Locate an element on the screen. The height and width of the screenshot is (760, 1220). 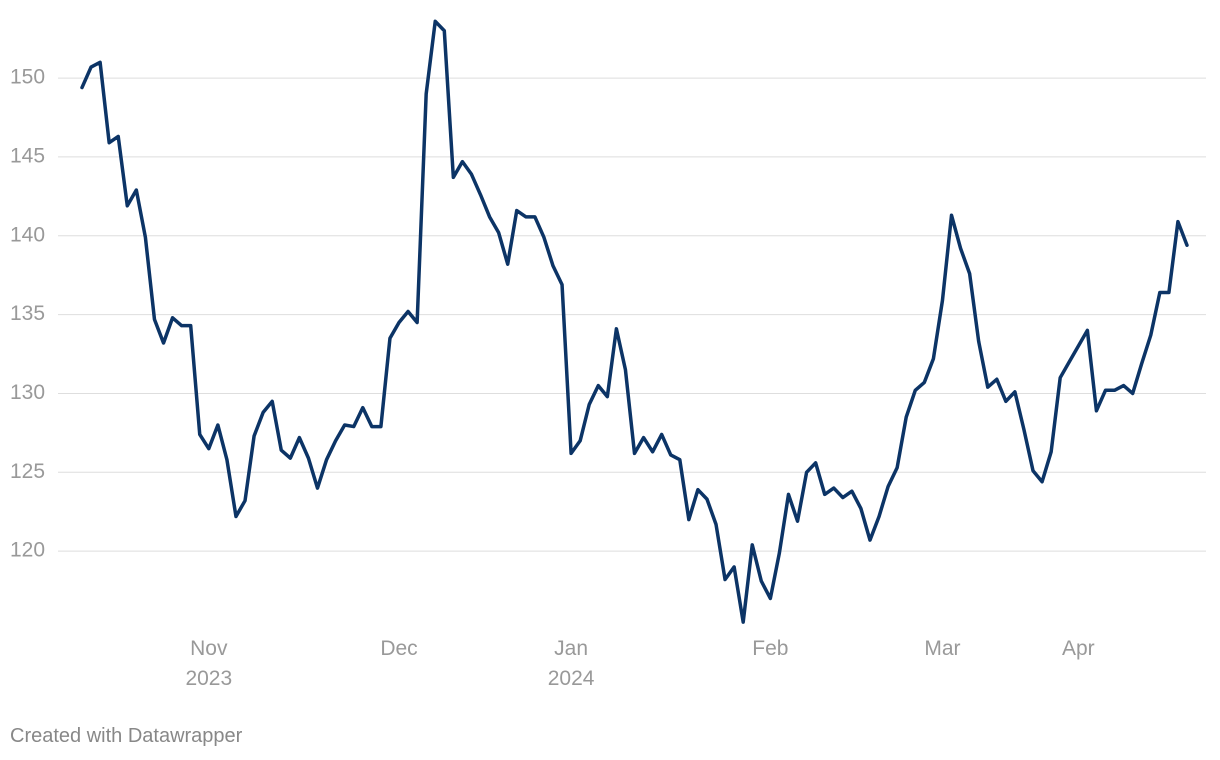
y-tick-label: 135 is located at coordinates (27, 313).